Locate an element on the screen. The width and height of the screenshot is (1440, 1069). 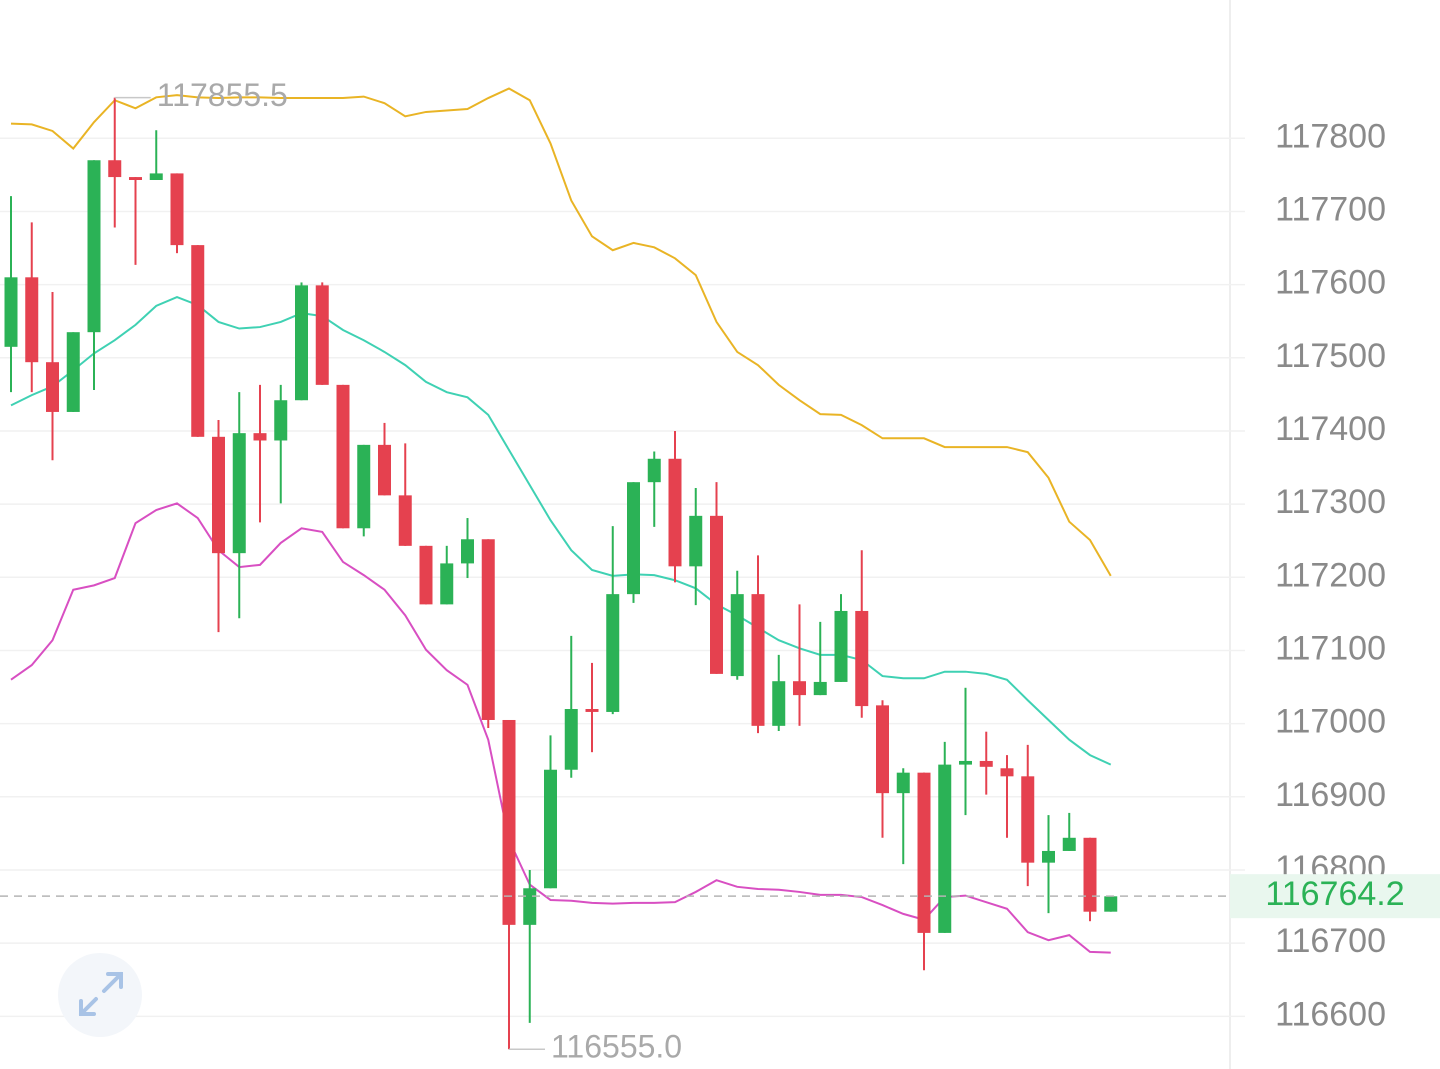
expand-button is located at coordinates (100, 995).